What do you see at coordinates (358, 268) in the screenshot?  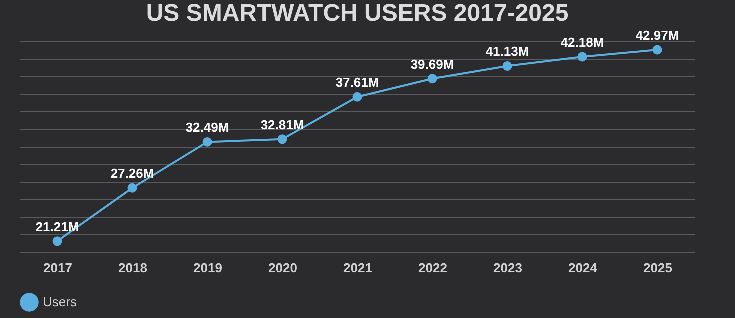 I see `x-tick-label: 2021` at bounding box center [358, 268].